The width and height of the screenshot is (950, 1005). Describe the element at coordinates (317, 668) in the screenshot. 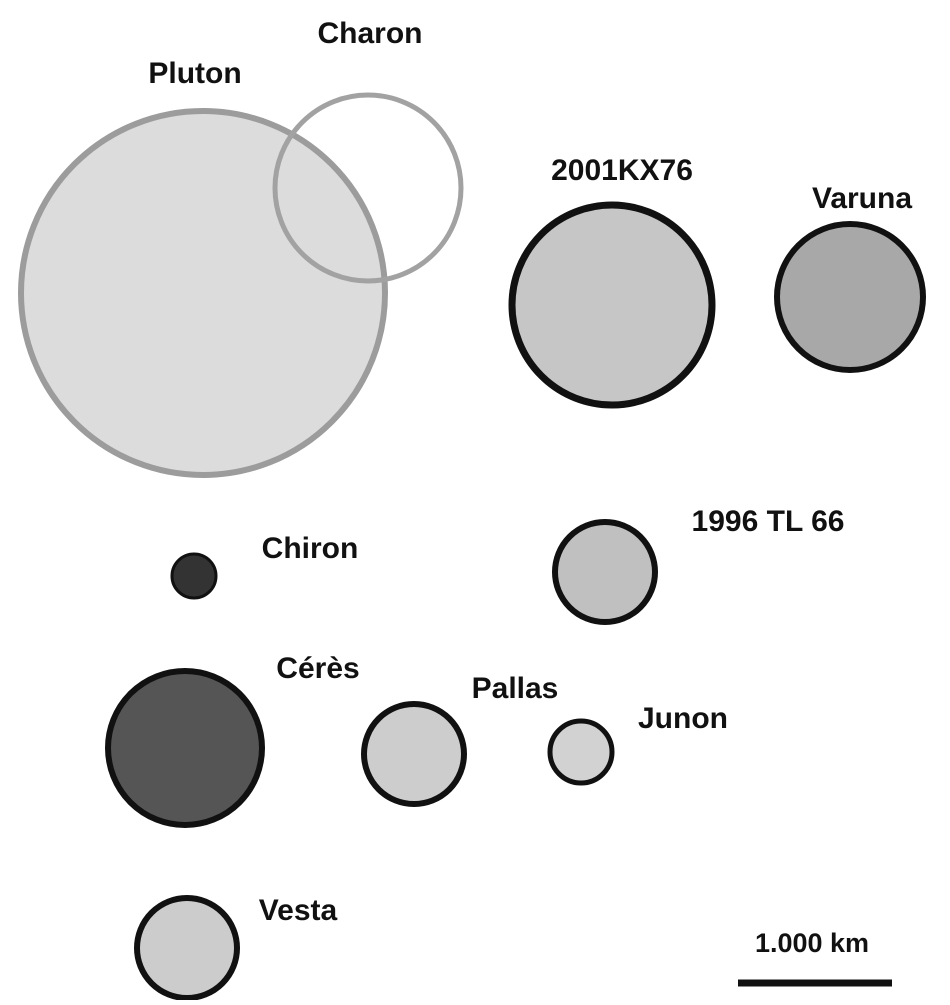

I see `body-label: Cérès` at that location.